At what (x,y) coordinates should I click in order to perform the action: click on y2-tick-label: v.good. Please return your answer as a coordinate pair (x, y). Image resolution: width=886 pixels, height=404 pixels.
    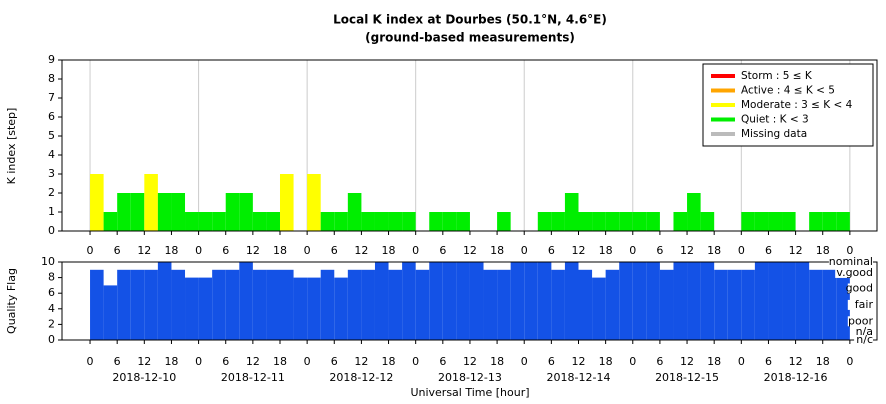
    Looking at the image, I should click on (854, 272).